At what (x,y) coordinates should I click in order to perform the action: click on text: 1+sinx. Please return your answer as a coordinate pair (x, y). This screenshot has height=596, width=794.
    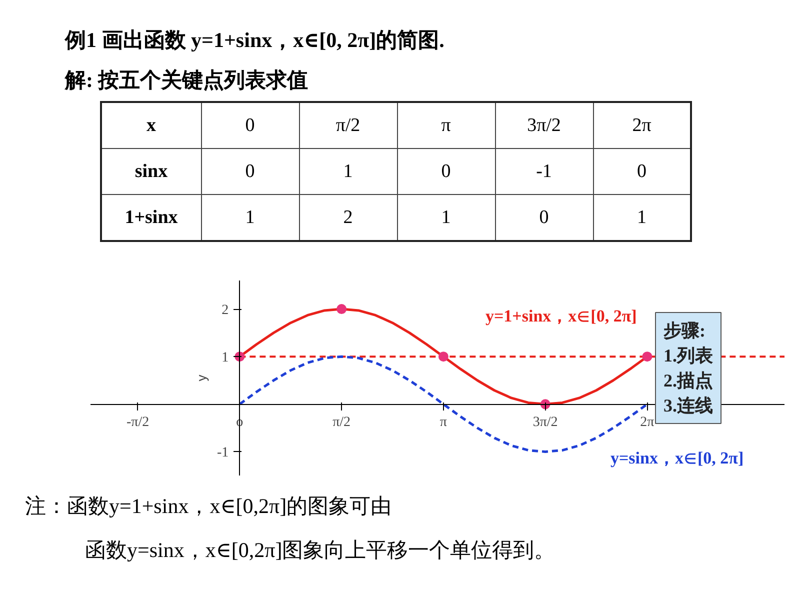
    Looking at the image, I should click on (151, 218).